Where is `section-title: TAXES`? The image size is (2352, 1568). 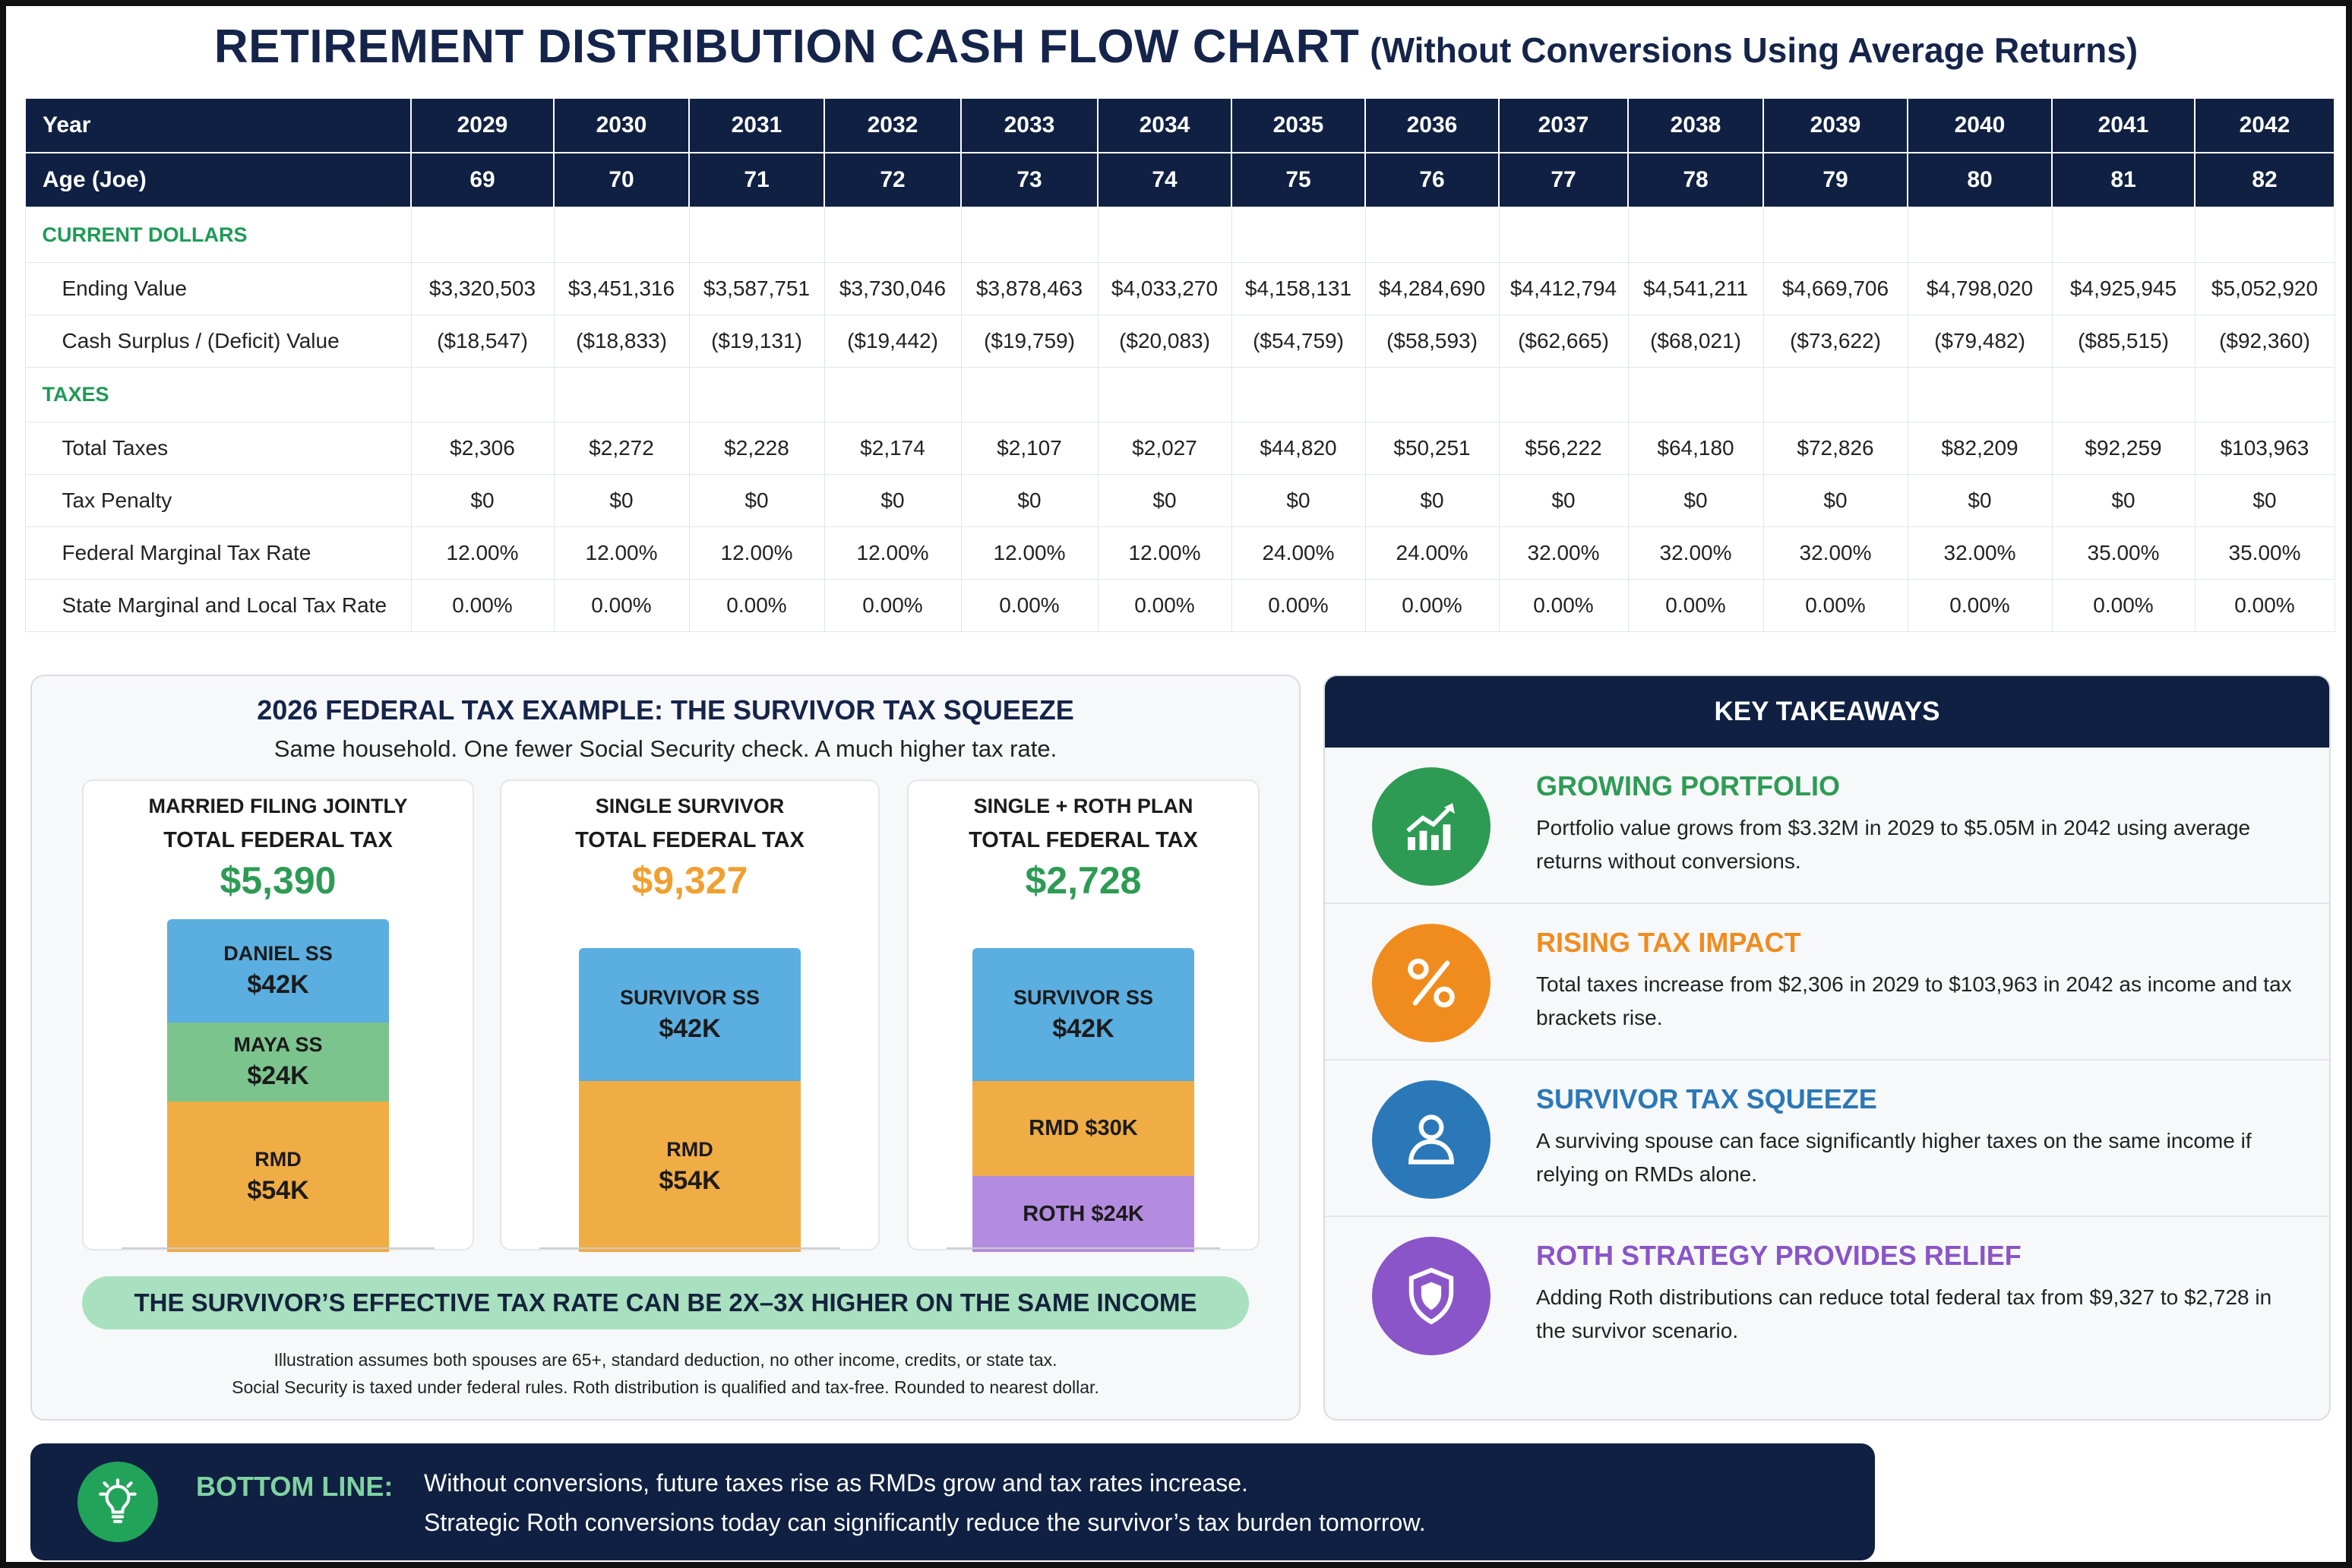 section-title: TAXES is located at coordinates (218, 394).